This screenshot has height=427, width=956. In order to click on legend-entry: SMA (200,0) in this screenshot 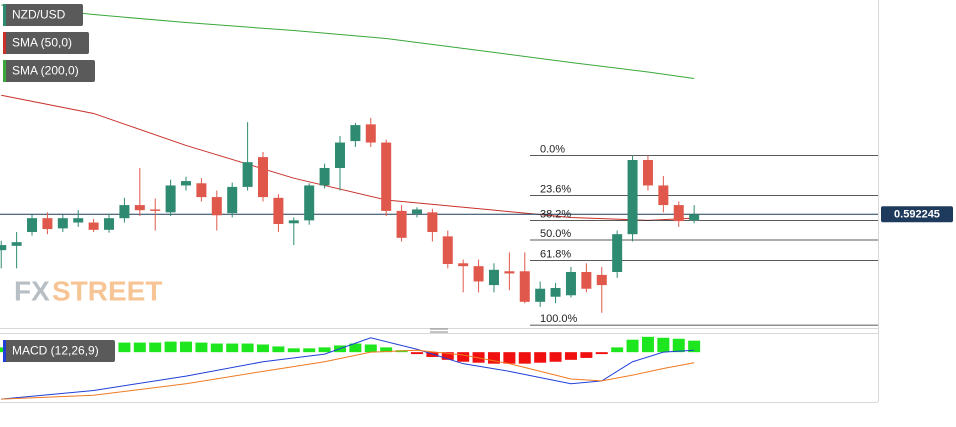, I will do `click(45, 71)`.